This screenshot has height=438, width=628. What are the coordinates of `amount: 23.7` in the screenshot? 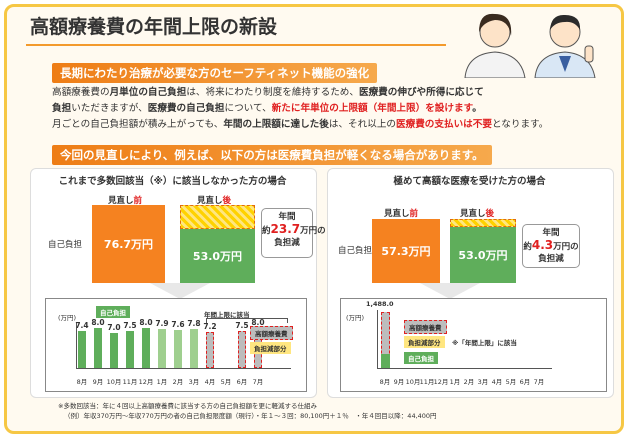 It's located at (285, 229).